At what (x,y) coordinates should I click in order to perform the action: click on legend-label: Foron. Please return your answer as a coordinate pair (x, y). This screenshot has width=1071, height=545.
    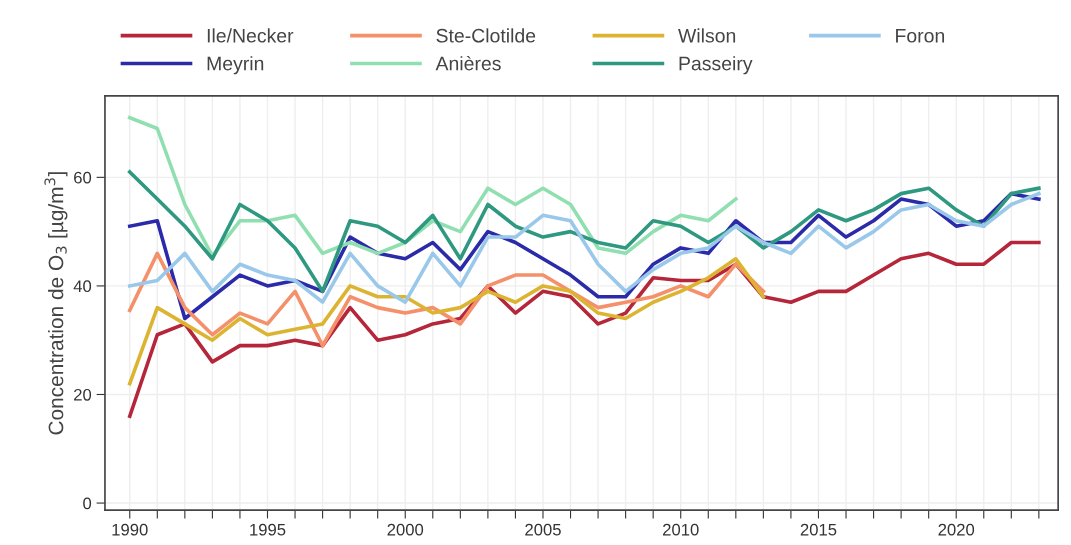
    Looking at the image, I should click on (920, 36).